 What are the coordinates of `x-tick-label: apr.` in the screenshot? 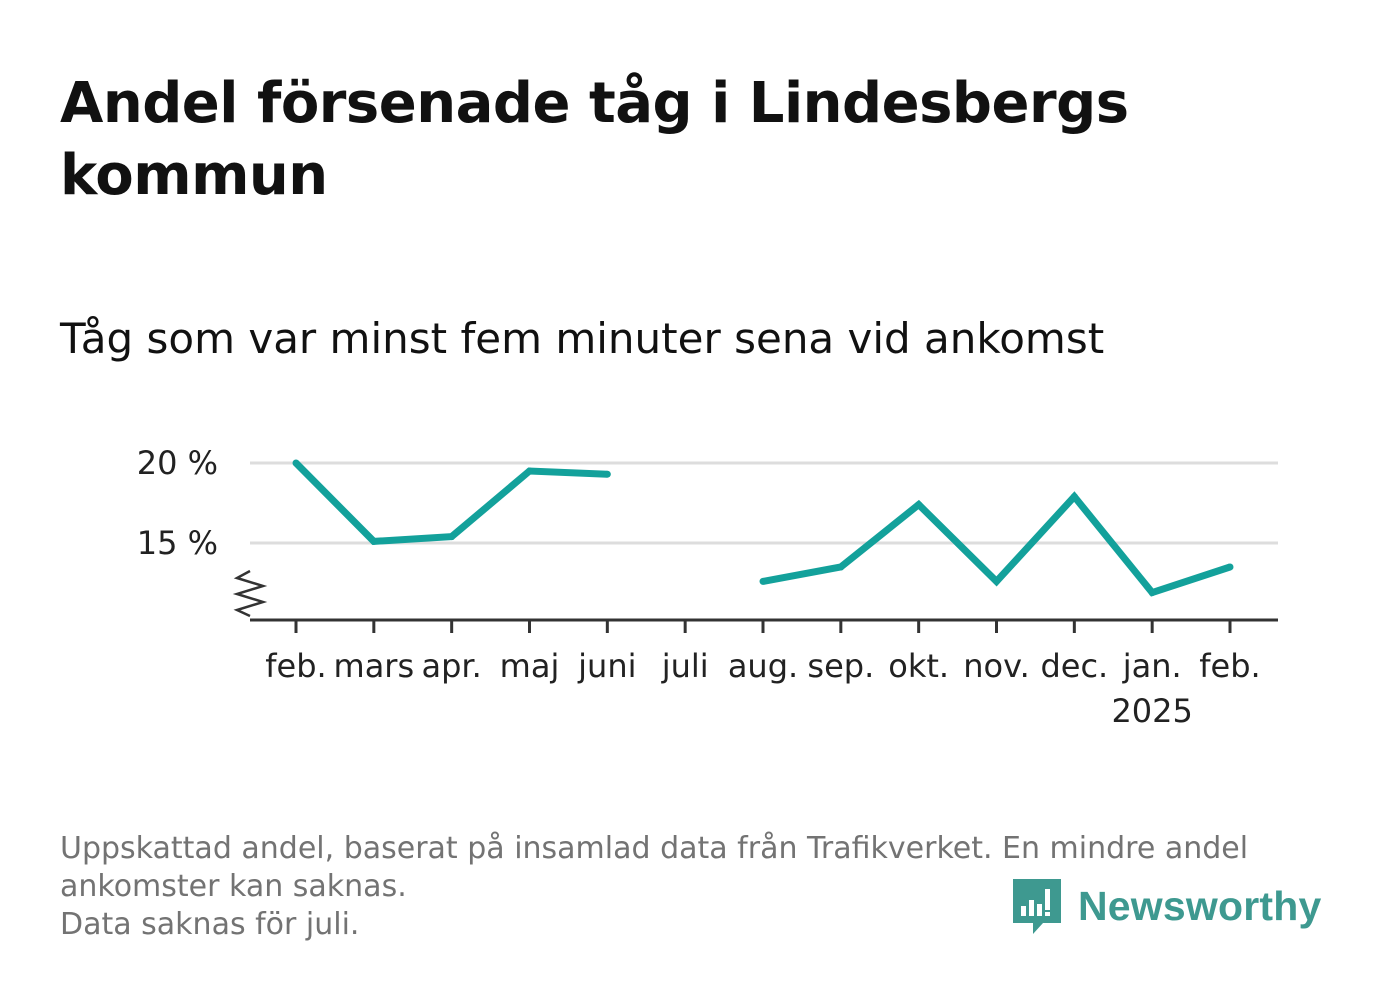 It's located at (452, 666).